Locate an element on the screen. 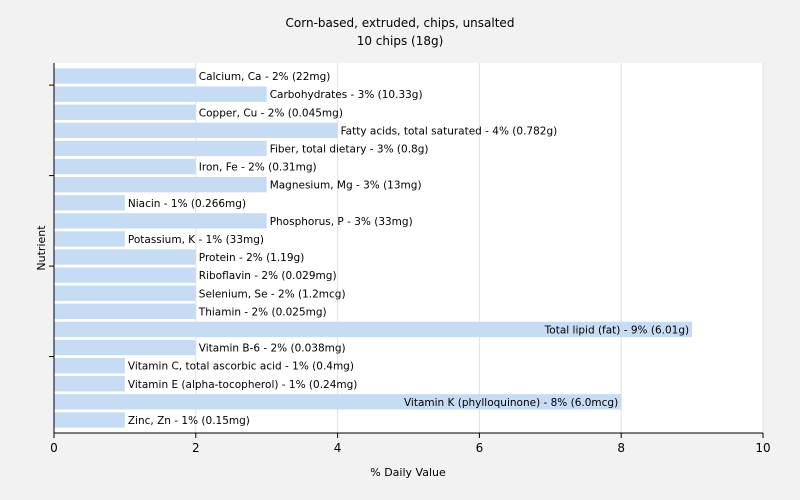 The width and height of the screenshot is (800, 500). bar-label: Copper, Cu - 2% (0.045mg) is located at coordinates (271, 113).